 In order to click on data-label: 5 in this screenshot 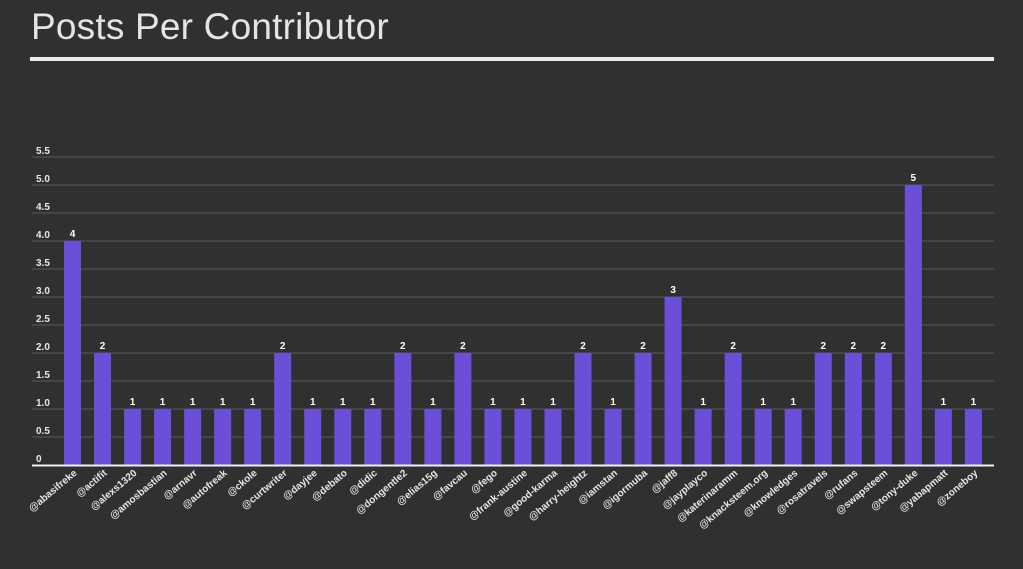, I will do `click(914, 178)`.